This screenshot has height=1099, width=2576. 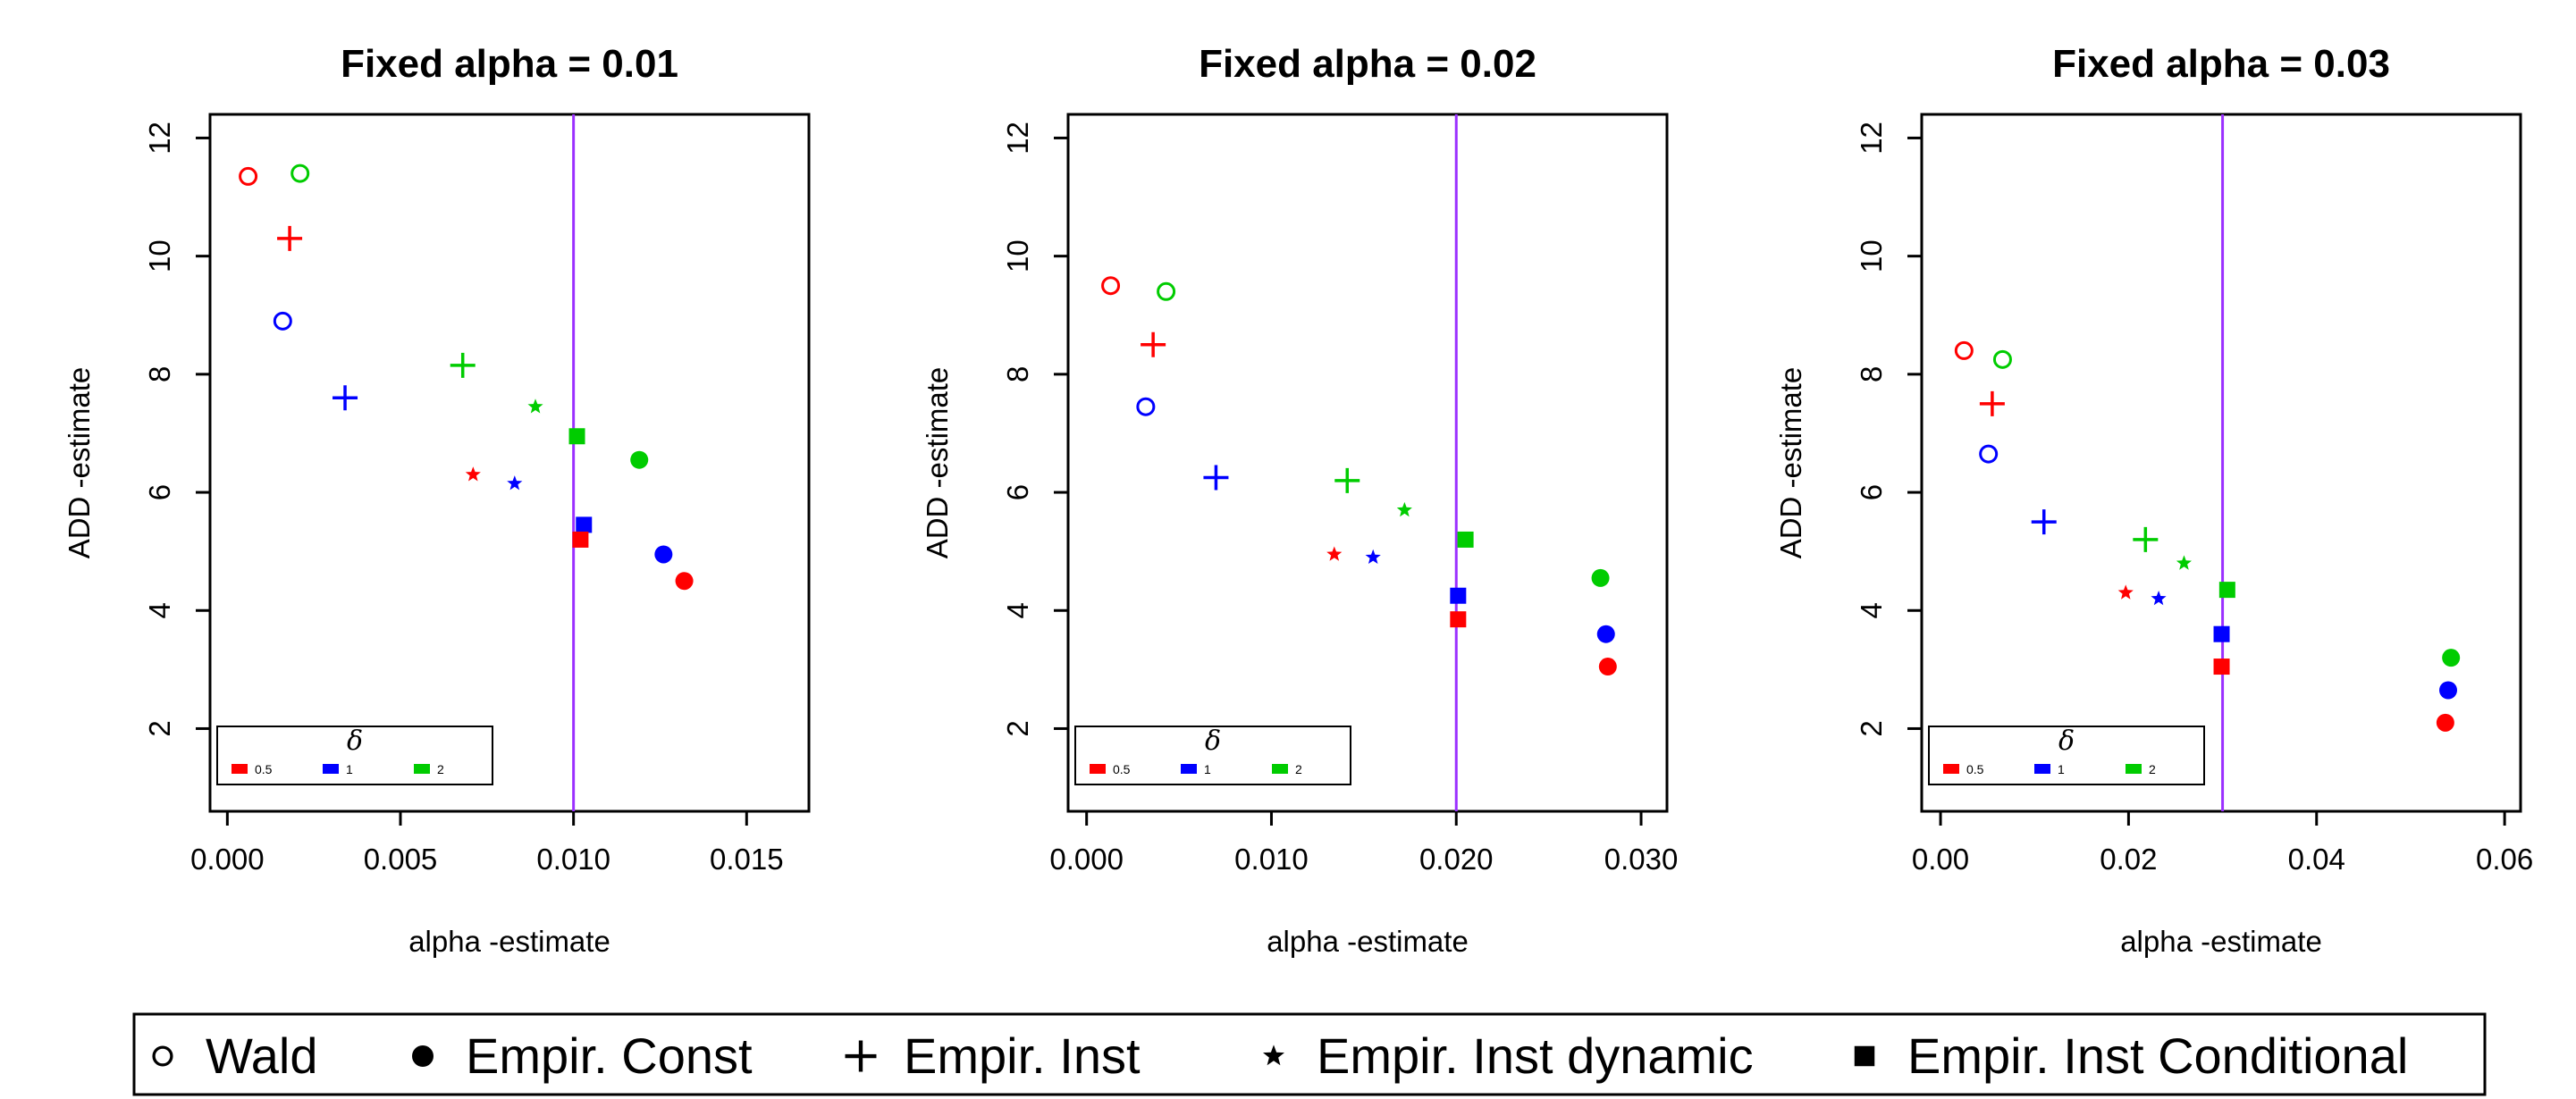 What do you see at coordinates (1536, 1056) in the screenshot?
I see `method-legend-label: Empir. Inst dynamic` at bounding box center [1536, 1056].